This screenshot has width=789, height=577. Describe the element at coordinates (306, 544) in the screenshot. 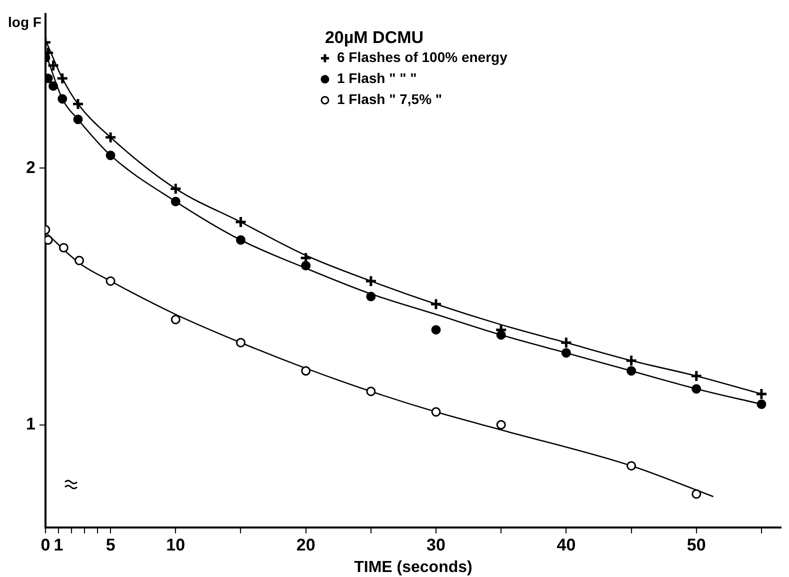

I see `x-tick-label: 20` at that location.